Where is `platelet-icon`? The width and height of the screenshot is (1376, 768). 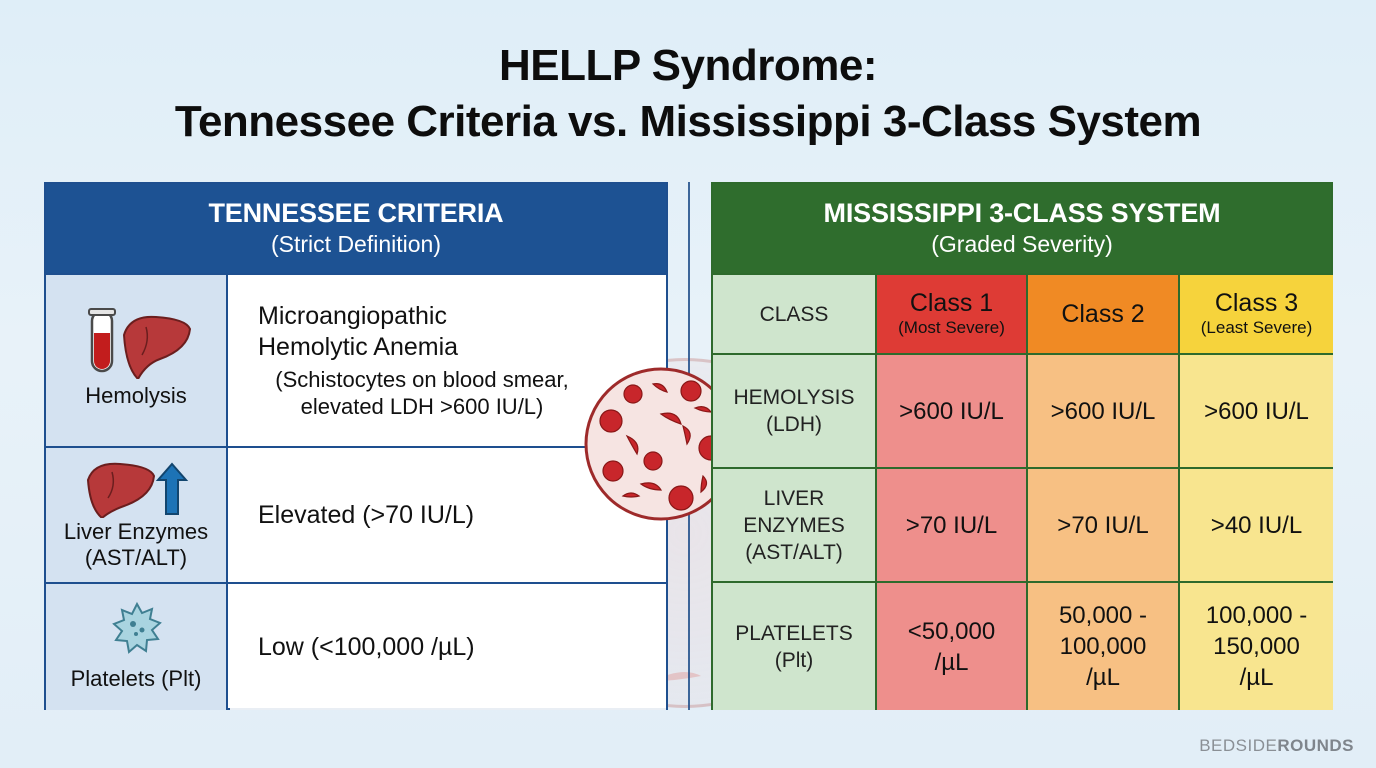
platelet-icon is located at coordinates (137, 627).